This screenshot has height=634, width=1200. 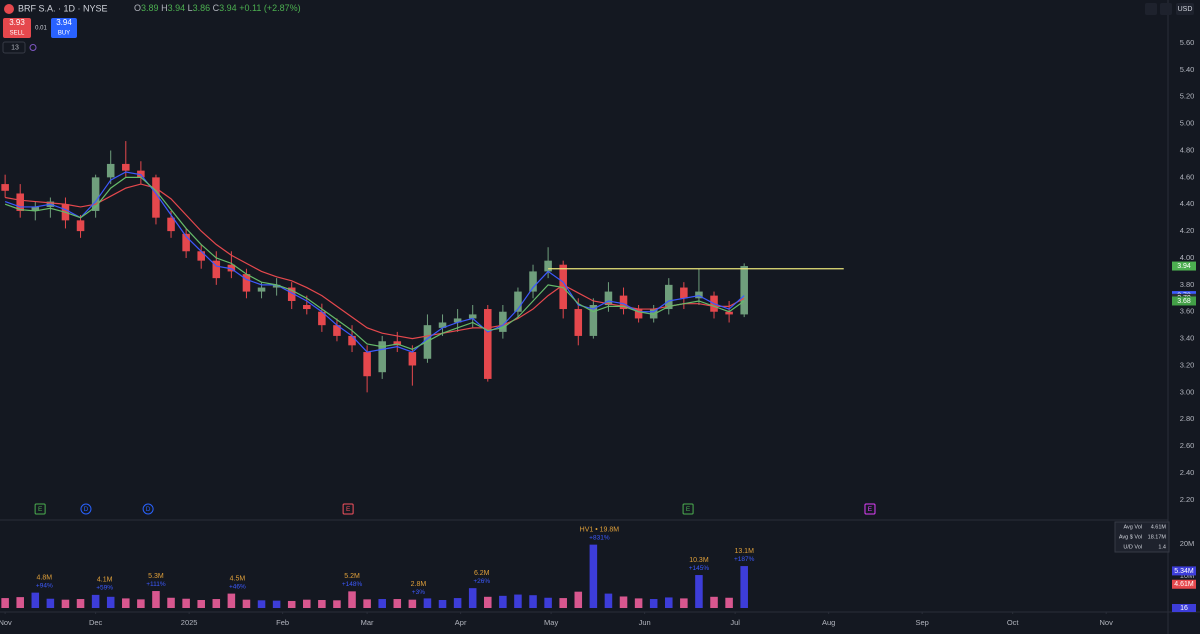 I want to click on ohlc: O3.89 H3.94 L3.86 C3.94 +0.11 (+2.87%), so click(x=217, y=8).